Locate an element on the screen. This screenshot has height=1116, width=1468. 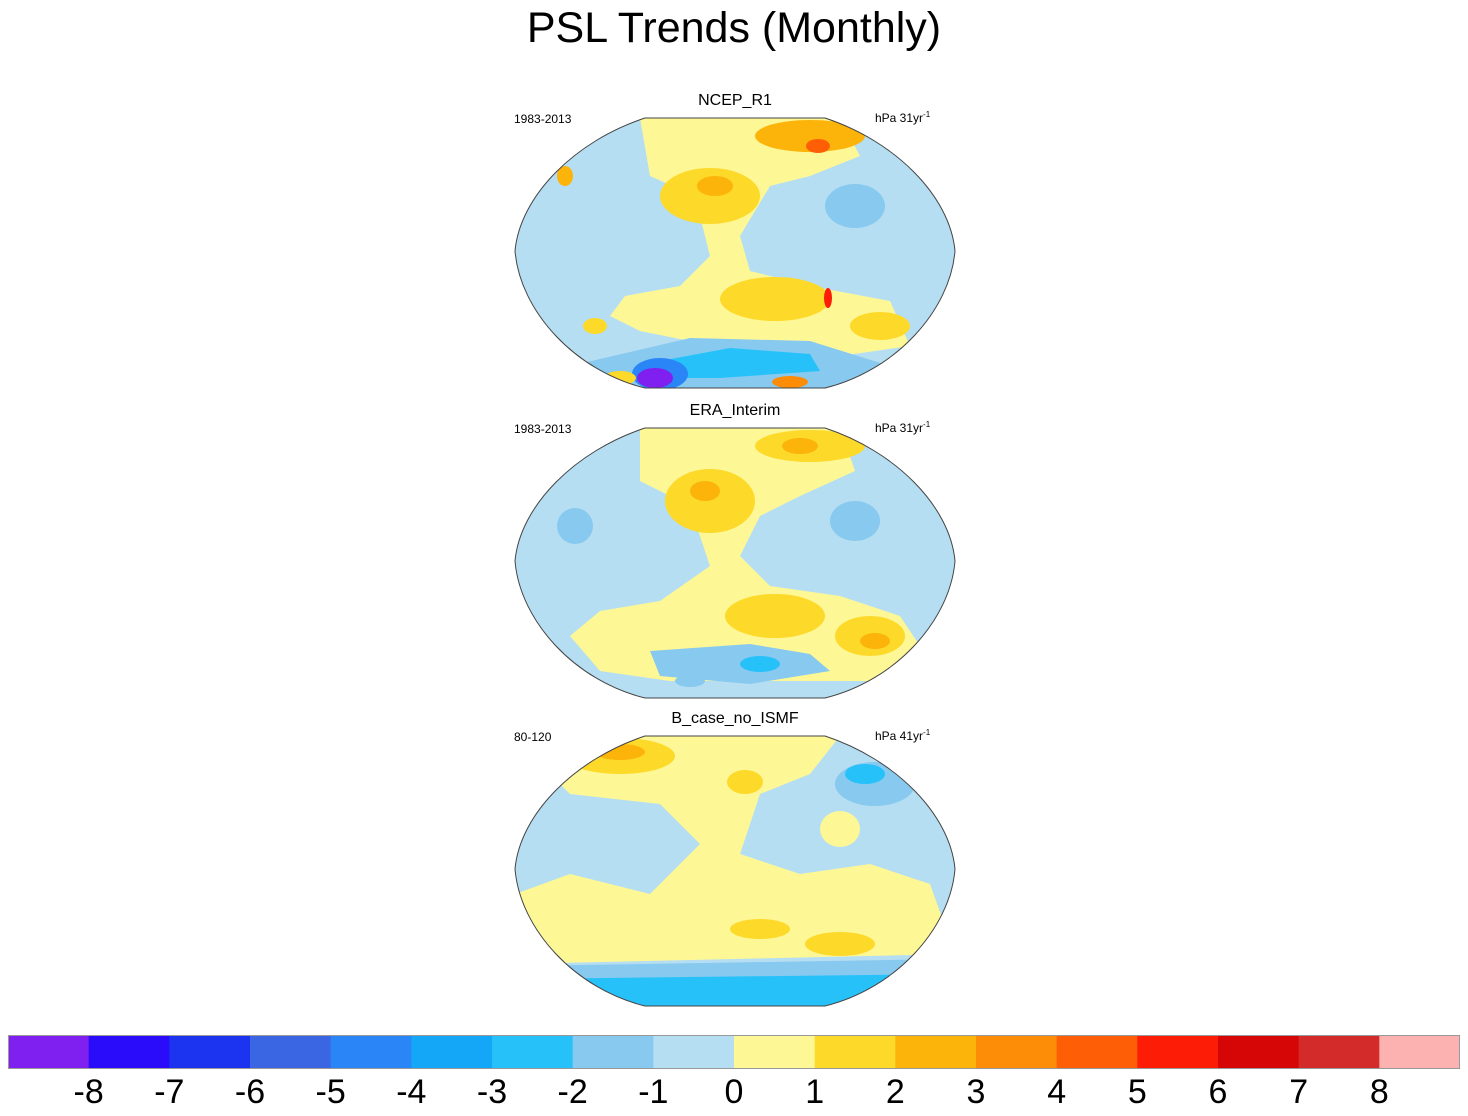
colorbar-tick-label: -7 is located at coordinates (169, 1092).